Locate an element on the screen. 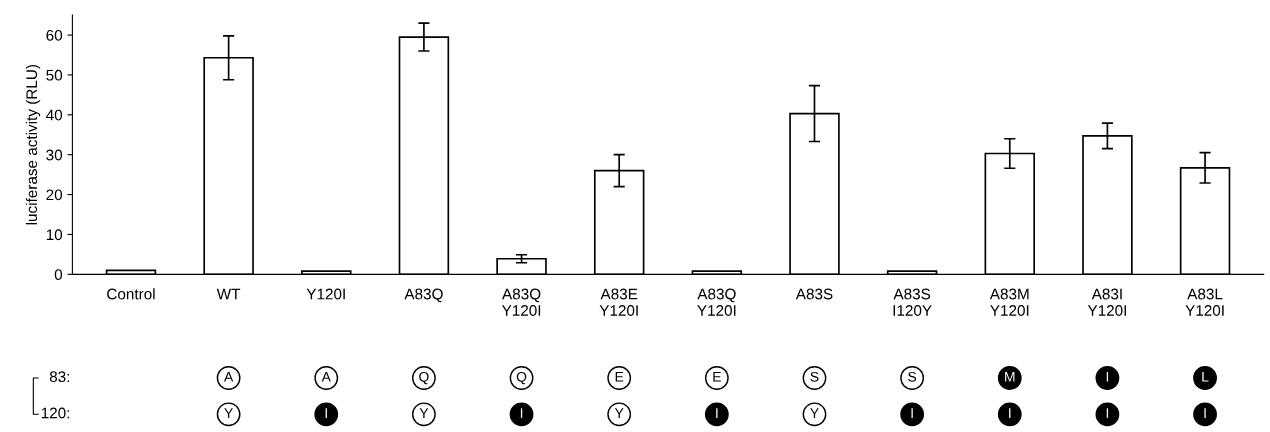  text: 120: is located at coordinates (55, 413).